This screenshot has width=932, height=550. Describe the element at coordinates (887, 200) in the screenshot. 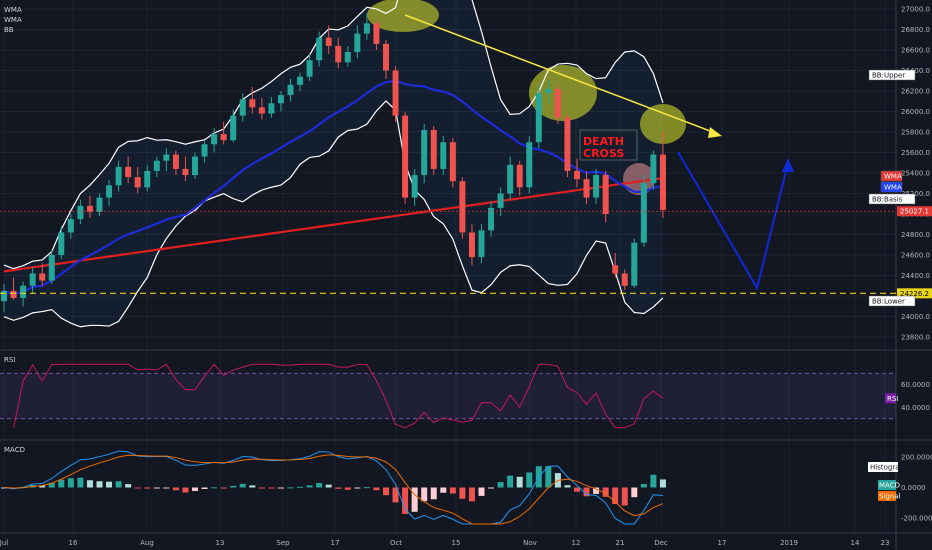

I see `bb-basis-label-text: BB:Basis` at that location.